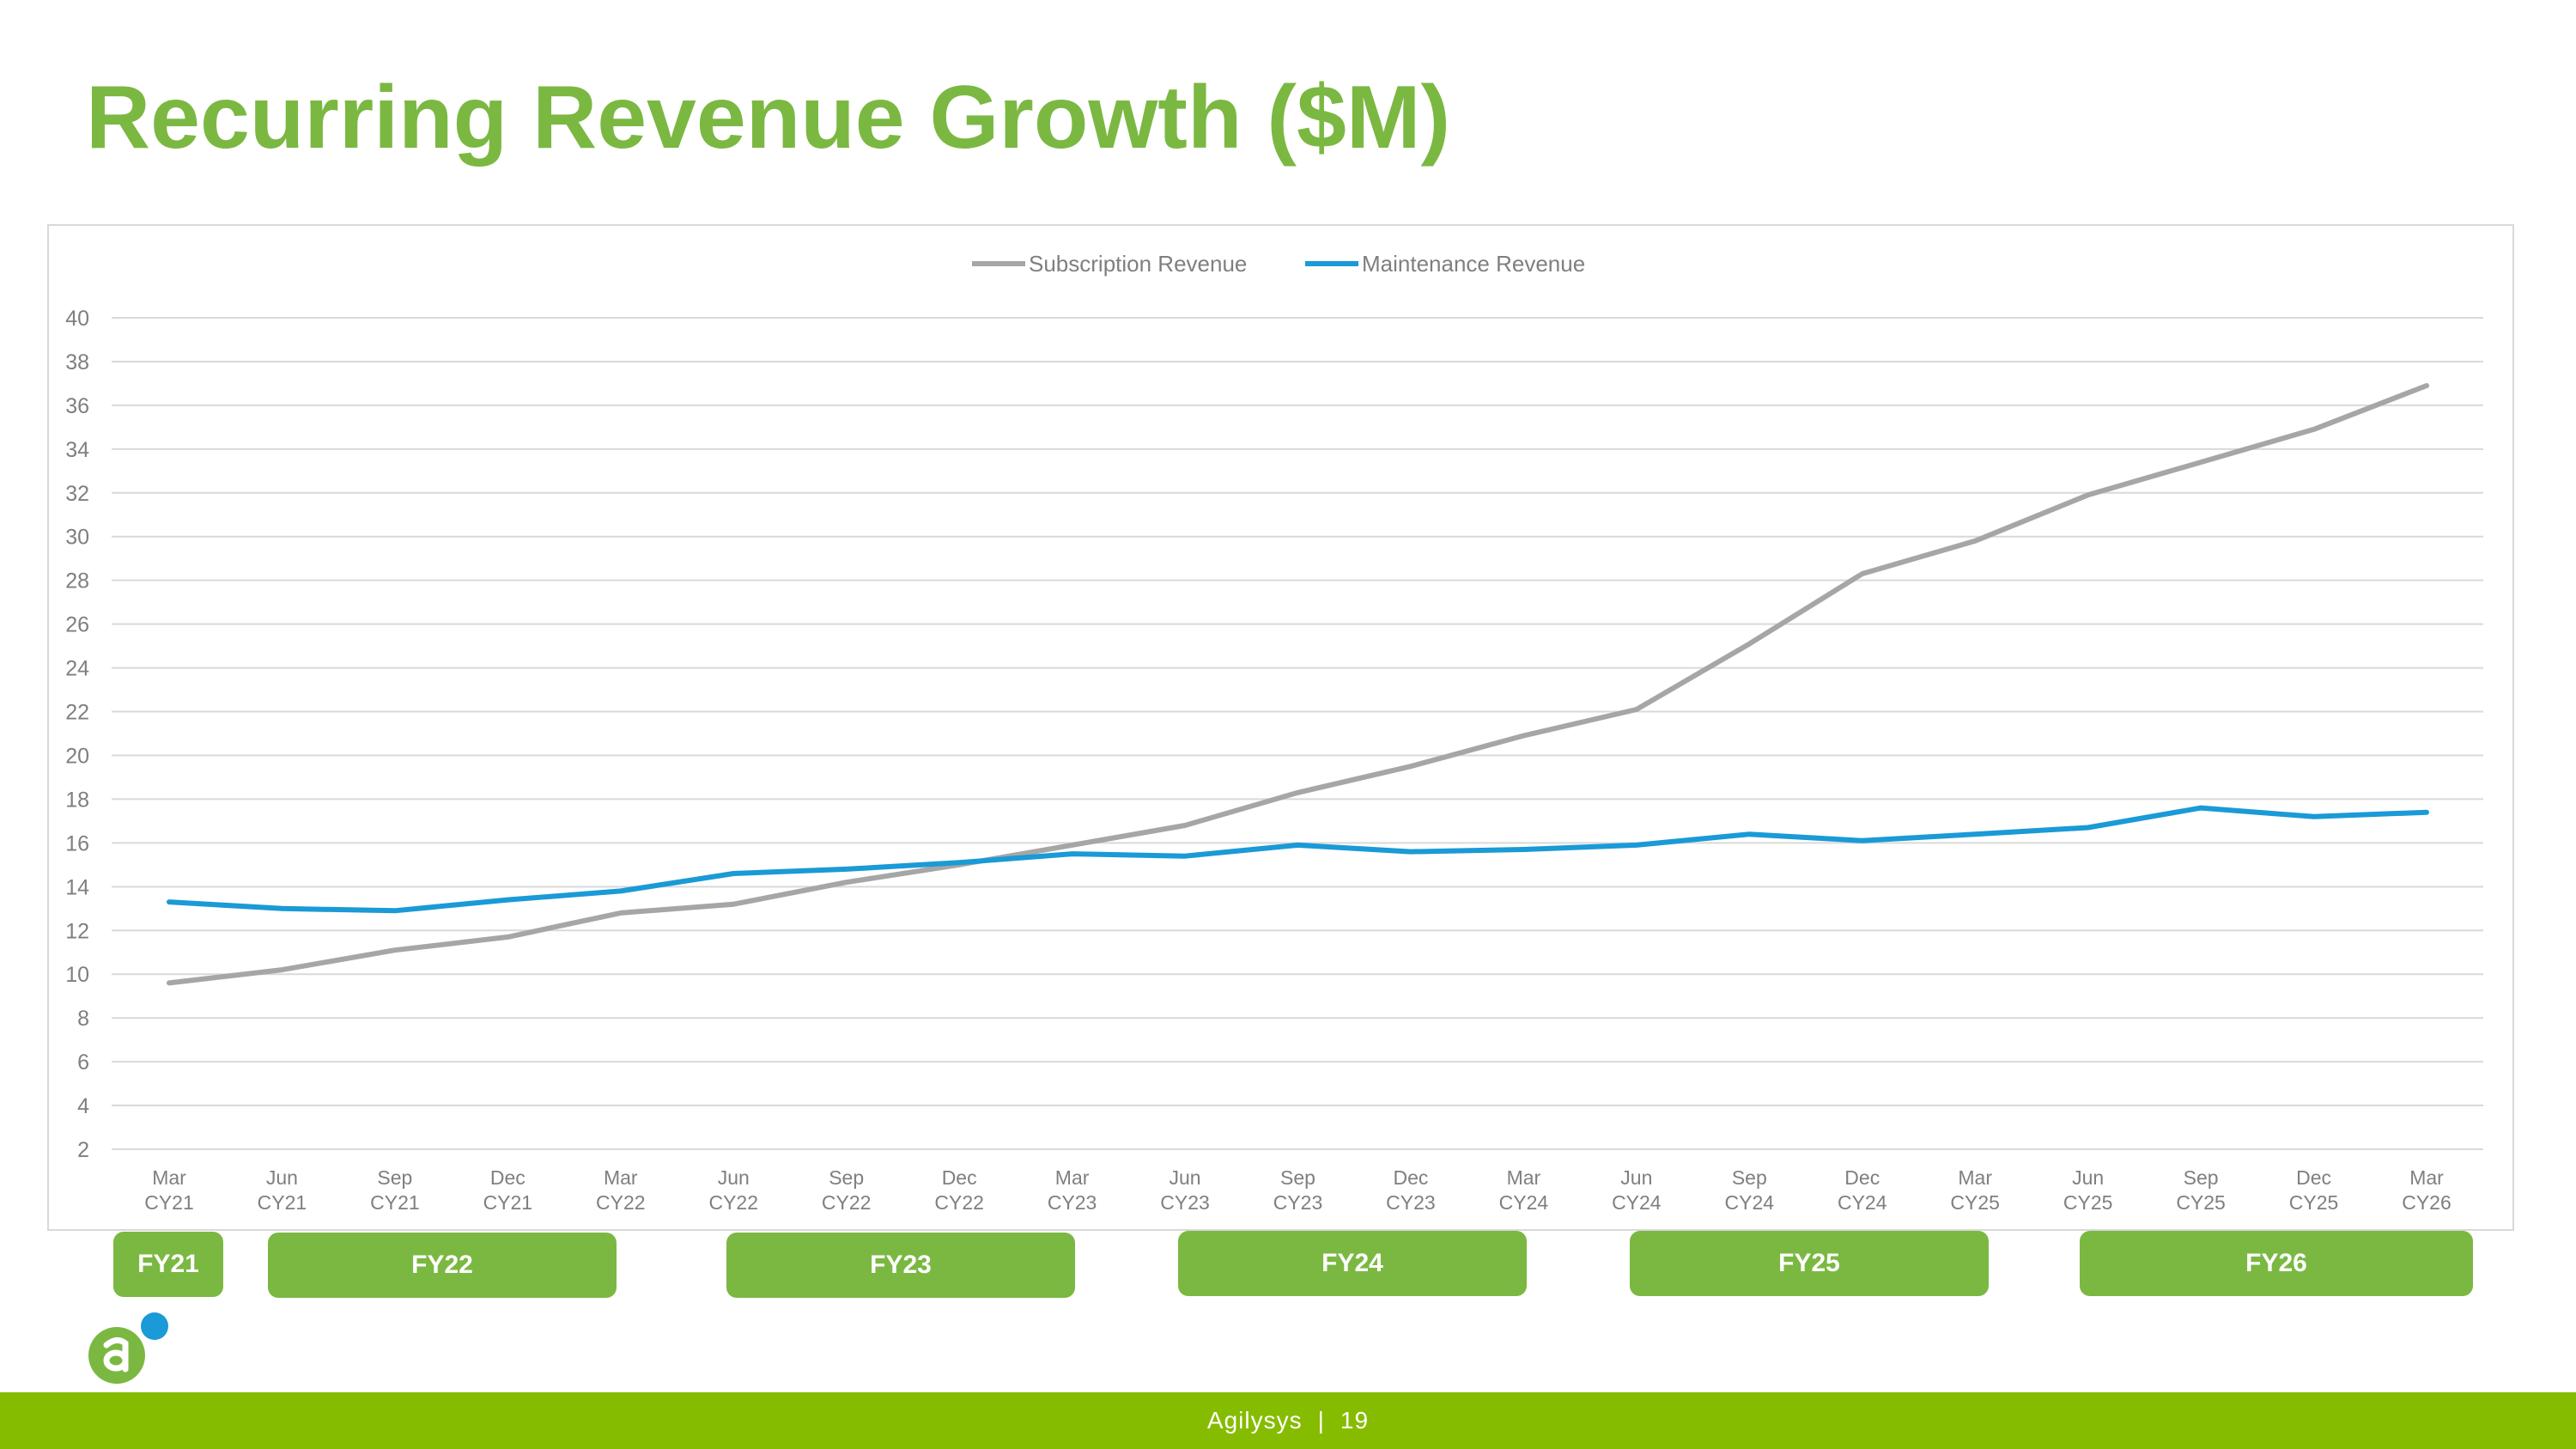 The image size is (2576, 1449). I want to click on y-tick-label: 16, so click(77, 843).